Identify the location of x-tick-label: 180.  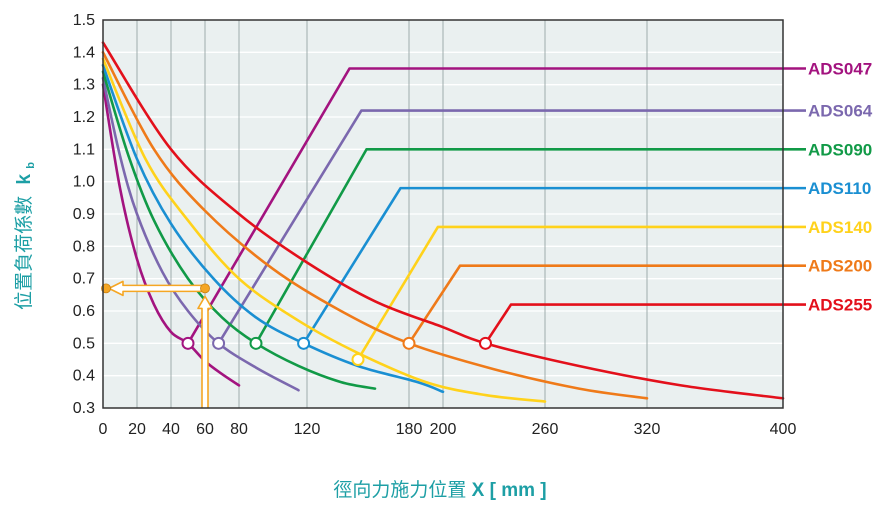
(409, 429).